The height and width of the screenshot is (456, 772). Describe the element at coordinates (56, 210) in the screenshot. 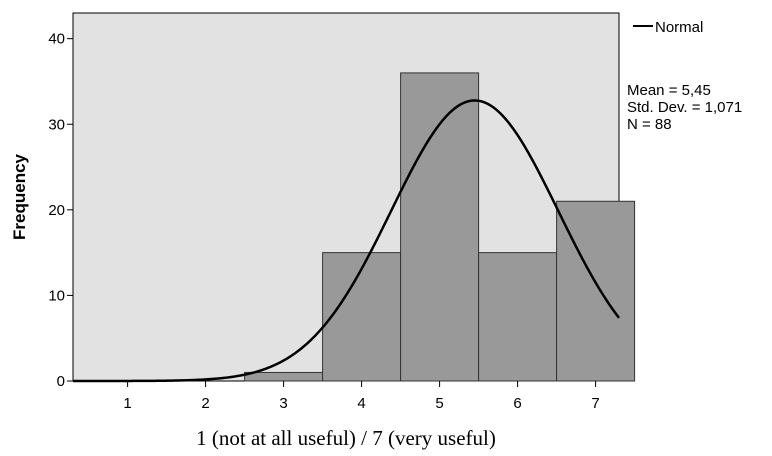

I see `y-tick-label-20: 20` at that location.